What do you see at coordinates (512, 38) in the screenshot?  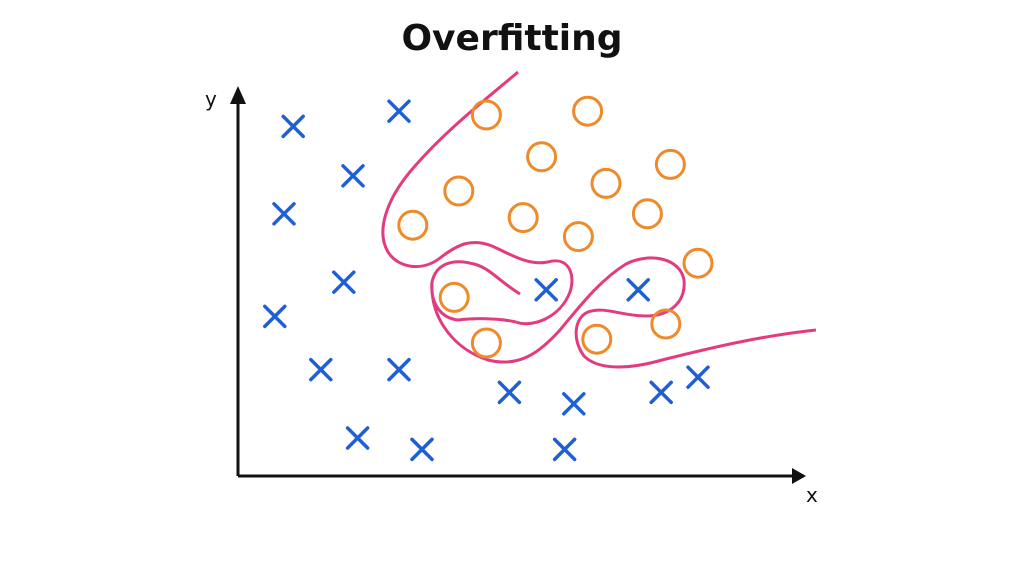 I see `diagram-title: Overfitting` at bounding box center [512, 38].